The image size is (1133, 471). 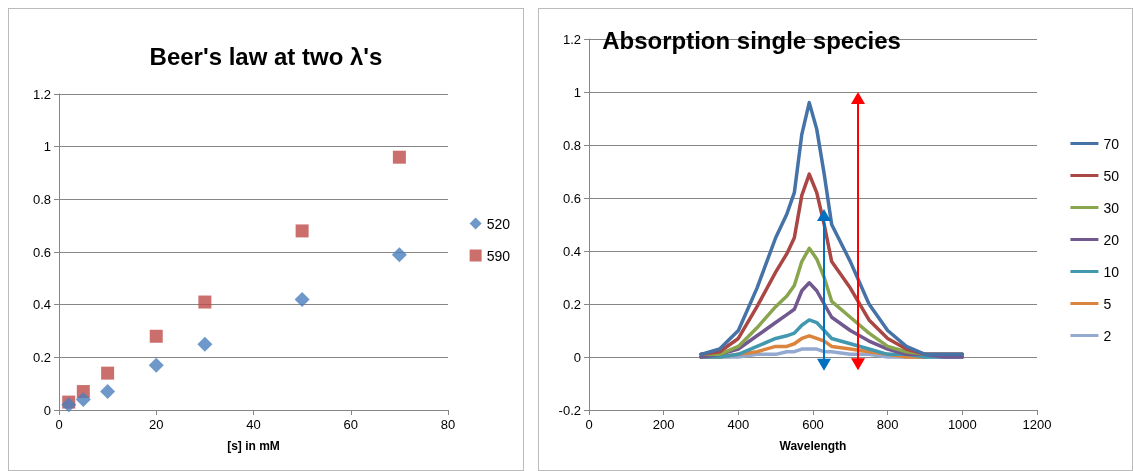 I want to click on x-tick-label: 400, so click(x=738, y=424).